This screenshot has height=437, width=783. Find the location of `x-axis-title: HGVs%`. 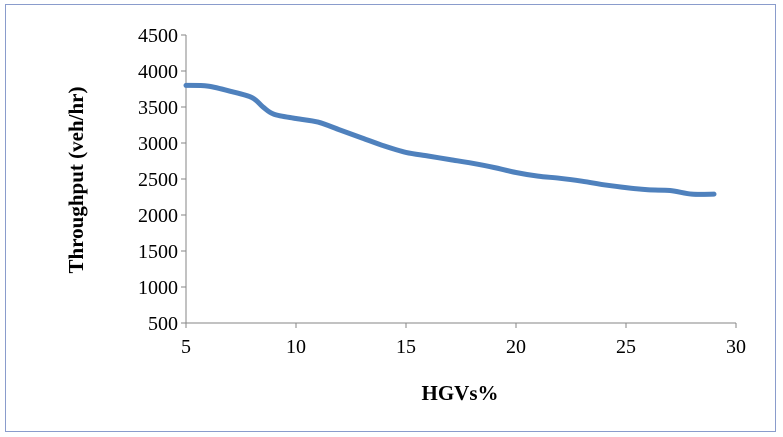

x-axis-title: HGVs% is located at coordinates (459, 393).